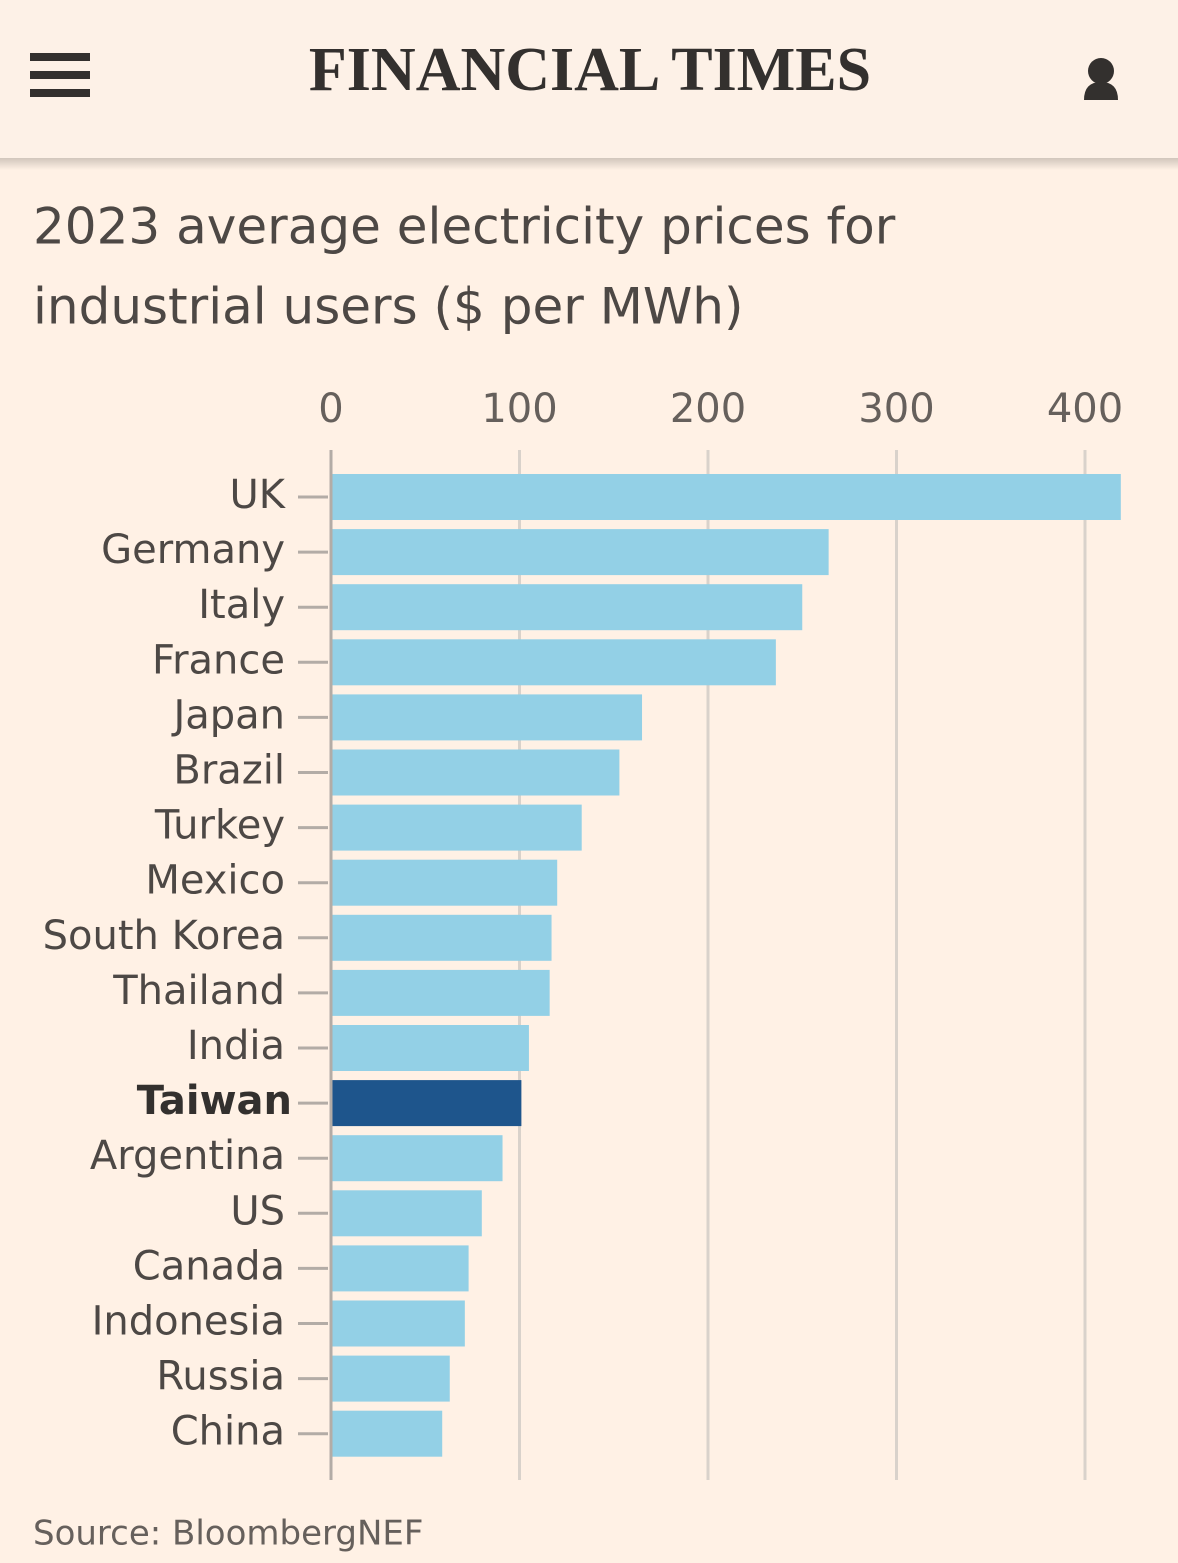  What do you see at coordinates (1085, 409) in the screenshot?
I see `x-tick-label: 400` at bounding box center [1085, 409].